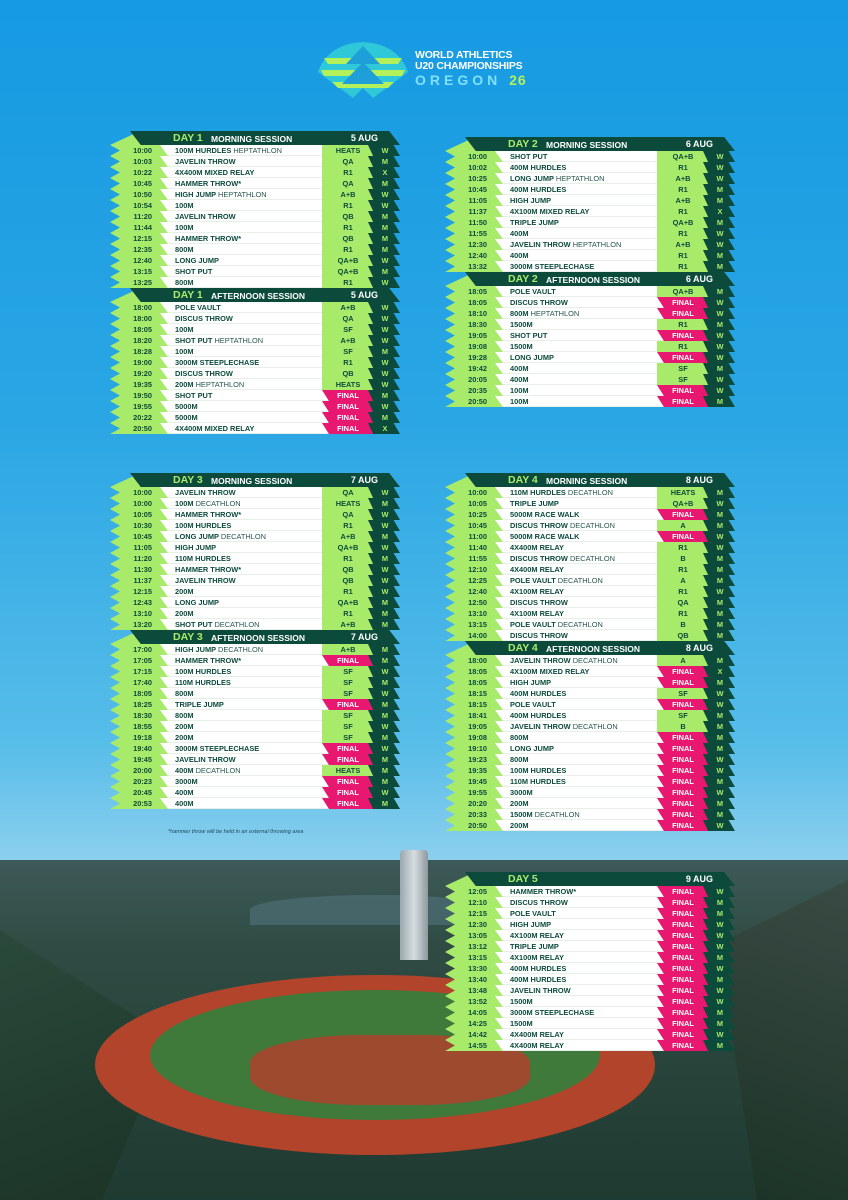 The width and height of the screenshot is (848, 1200). What do you see at coordinates (521, 814) in the screenshot?
I see `event-name: 1500M` at bounding box center [521, 814].